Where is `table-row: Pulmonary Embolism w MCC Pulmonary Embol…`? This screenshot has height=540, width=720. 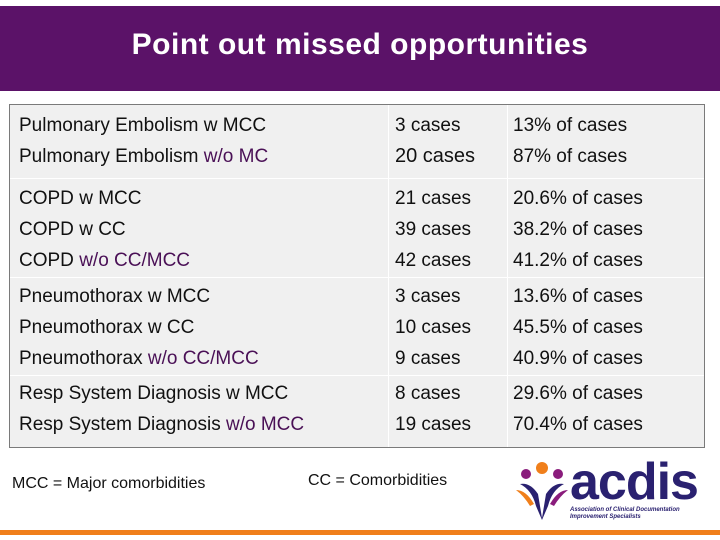
table-row: Pulmonary Embolism w MCC Pulmonary Embol… is located at coordinates (357, 141).